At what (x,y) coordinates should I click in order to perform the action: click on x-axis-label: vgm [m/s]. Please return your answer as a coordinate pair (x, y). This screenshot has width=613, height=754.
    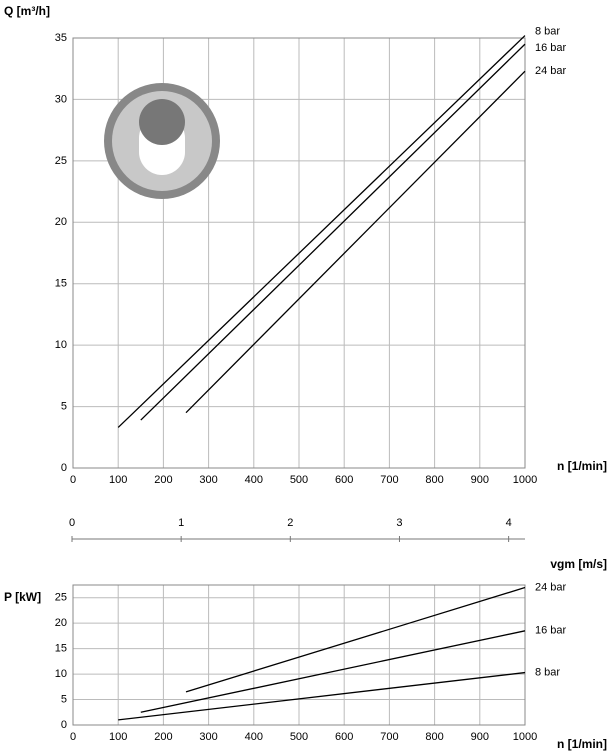
    Looking at the image, I should click on (578, 564).